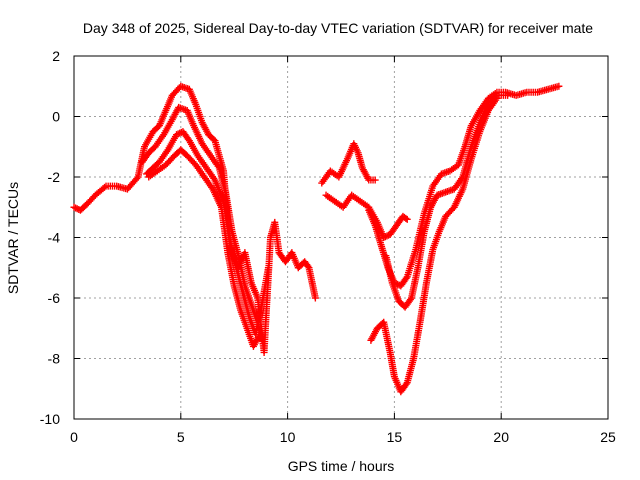 The image size is (640, 480). What do you see at coordinates (54, 359) in the screenshot?
I see `y-tick-label: -8` at bounding box center [54, 359].